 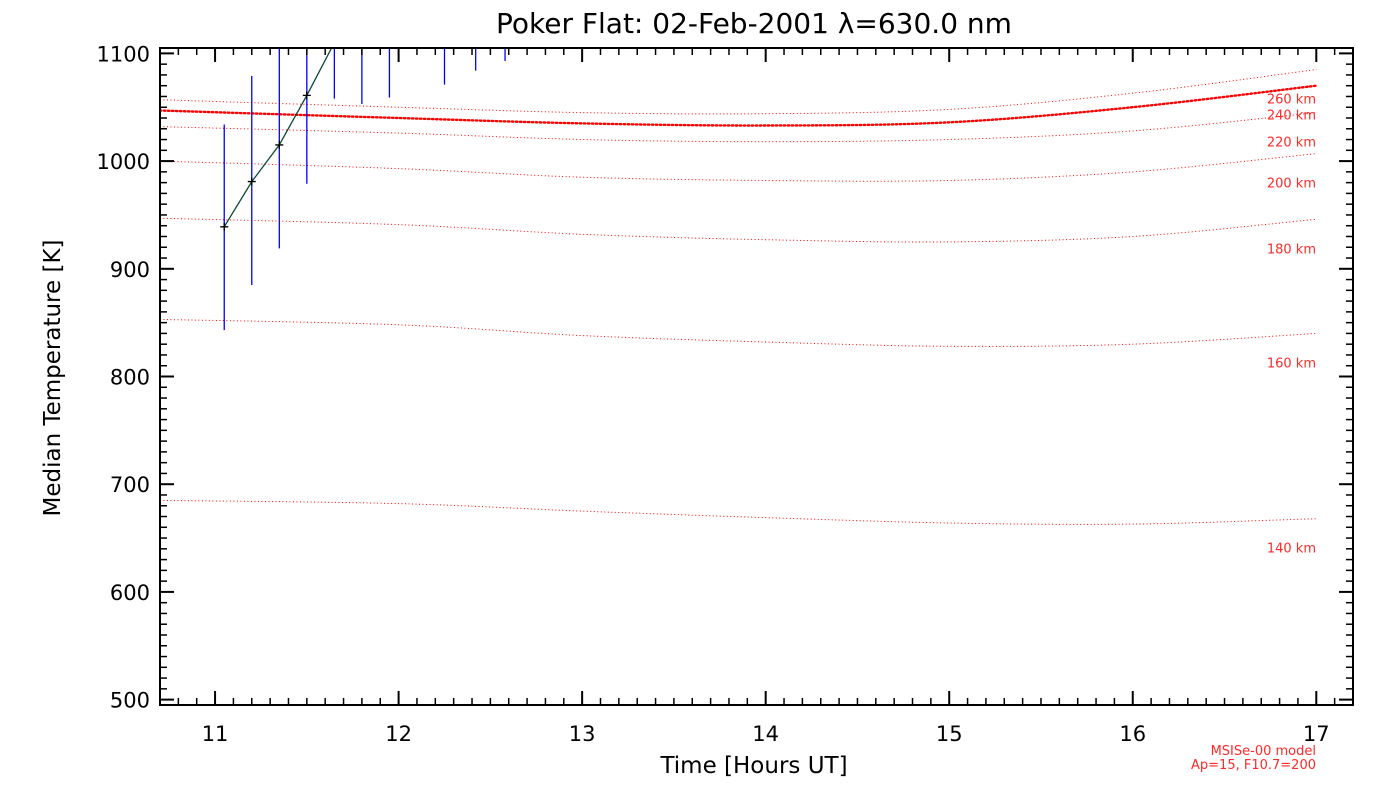 I want to click on x-tick-label: 16, so click(x=1132, y=734).